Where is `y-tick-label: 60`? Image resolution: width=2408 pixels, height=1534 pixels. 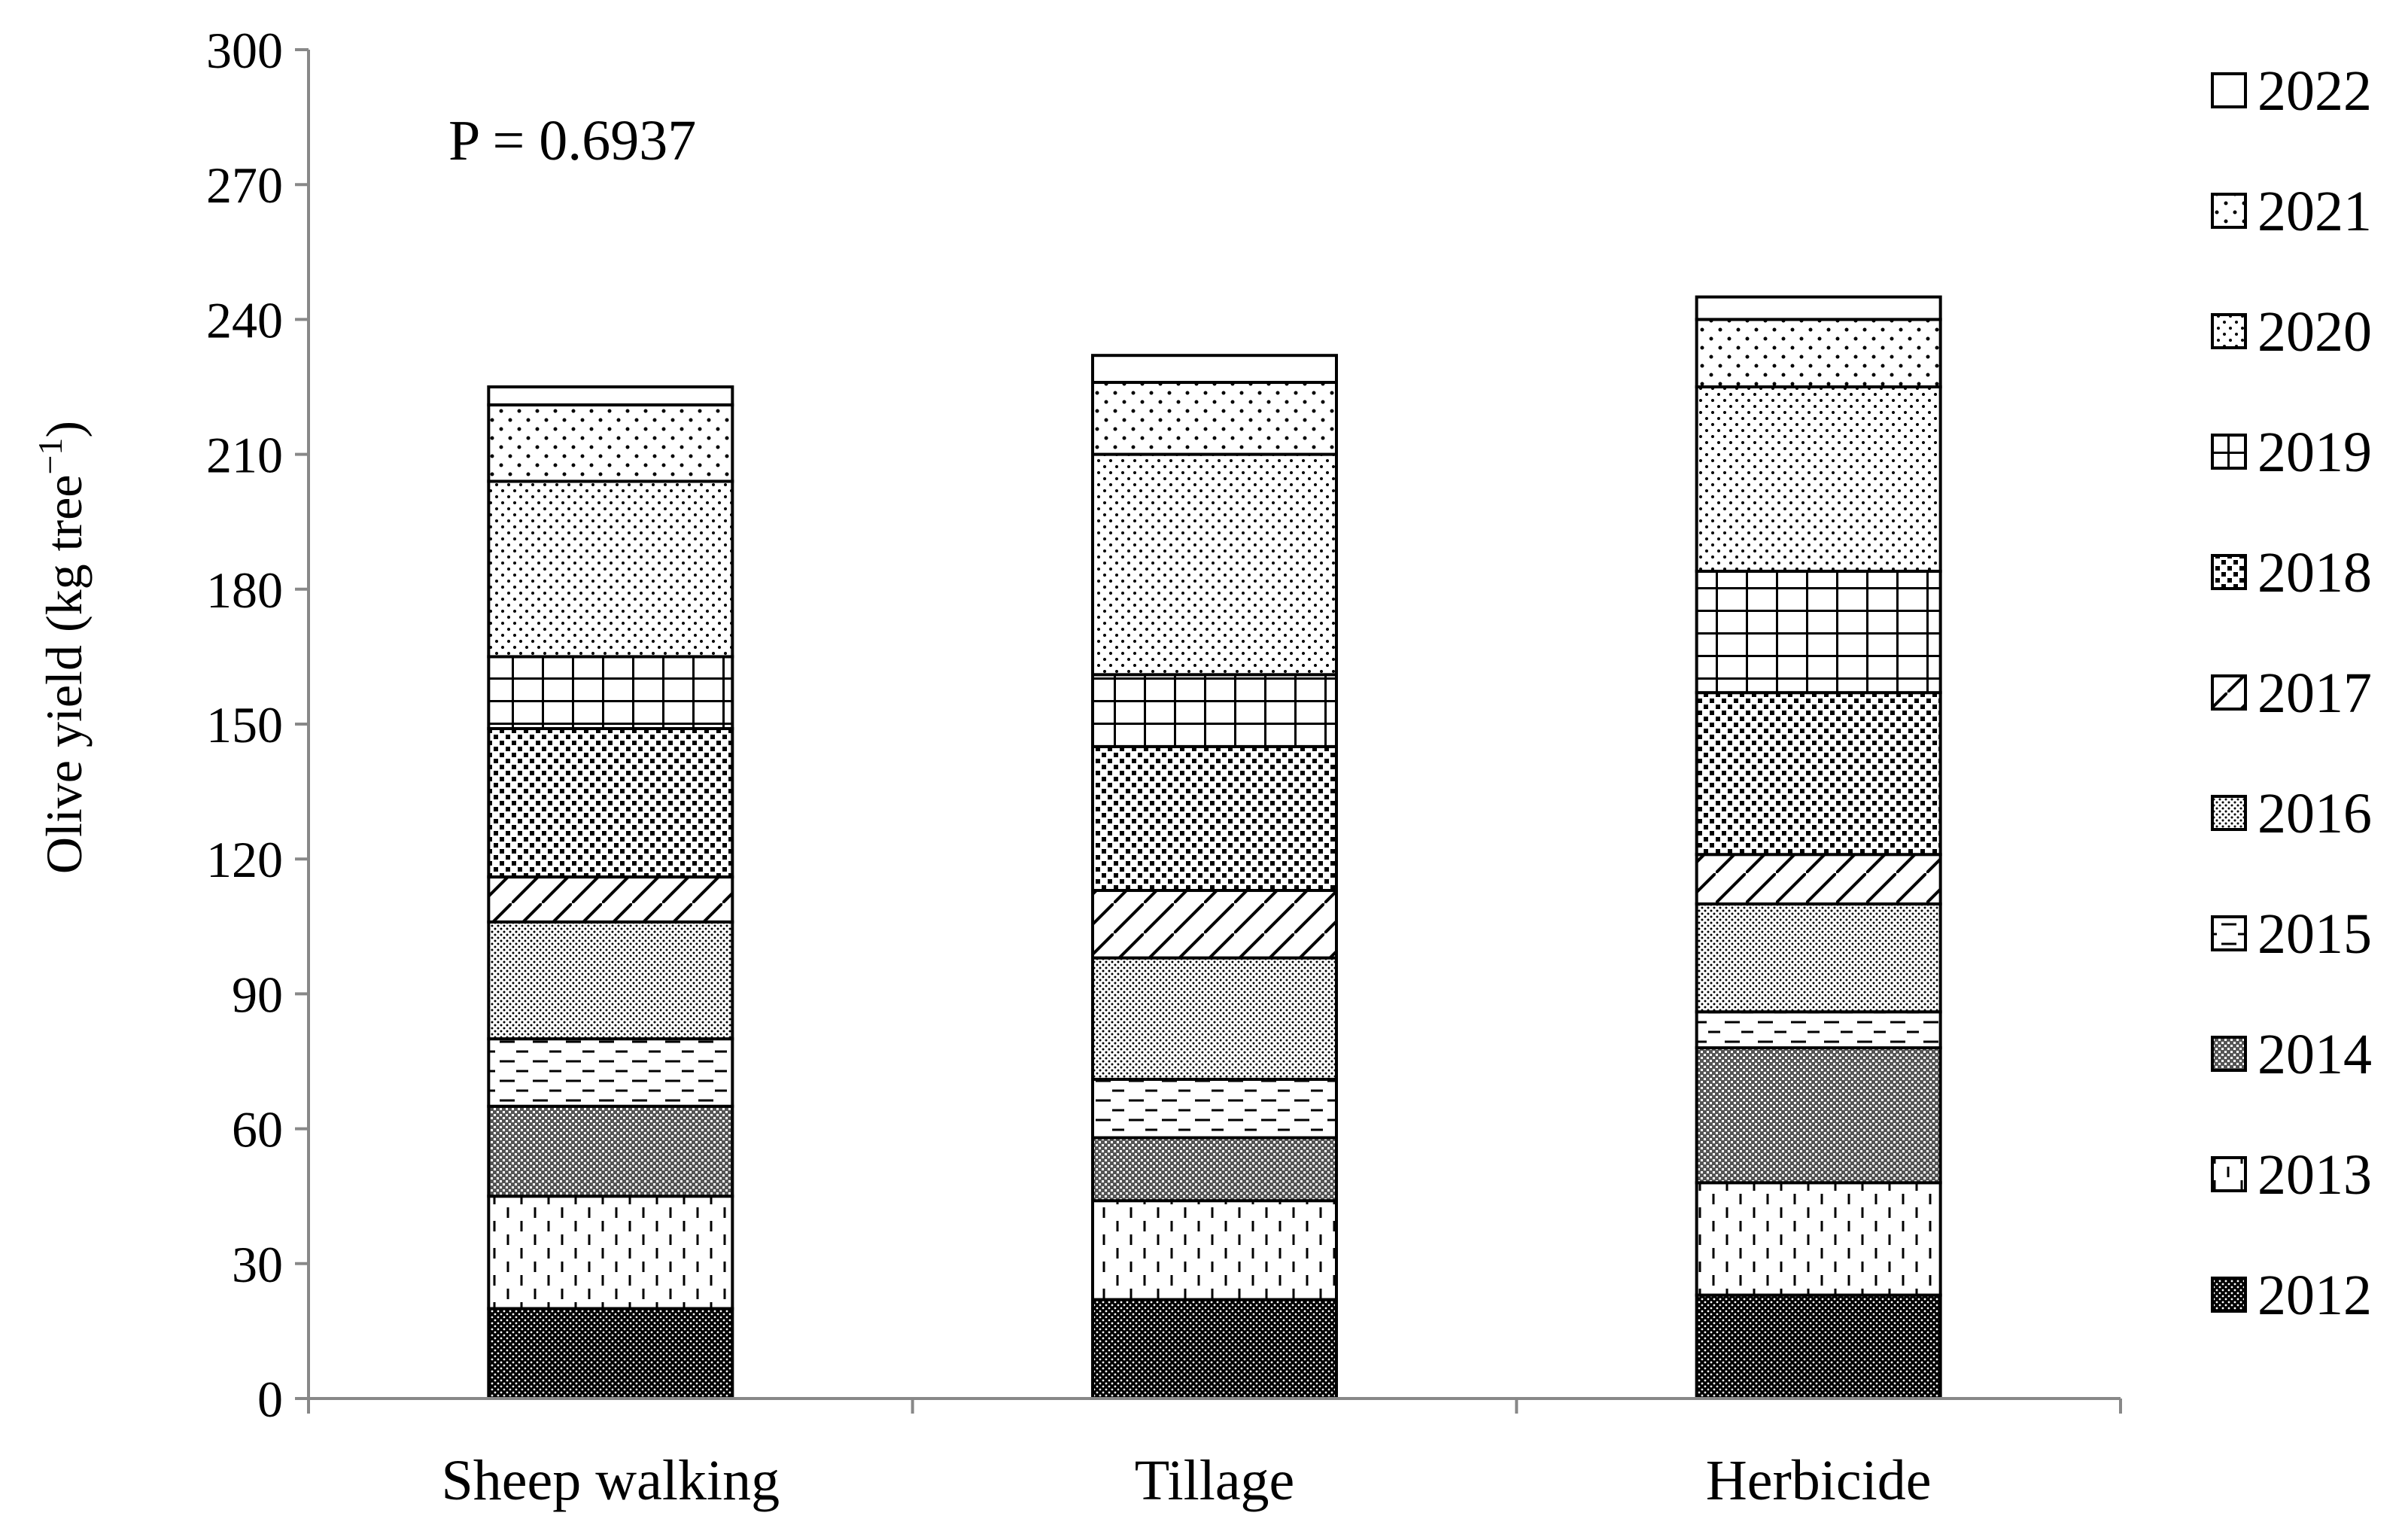 y-tick-label: 60 is located at coordinates (257, 1129).